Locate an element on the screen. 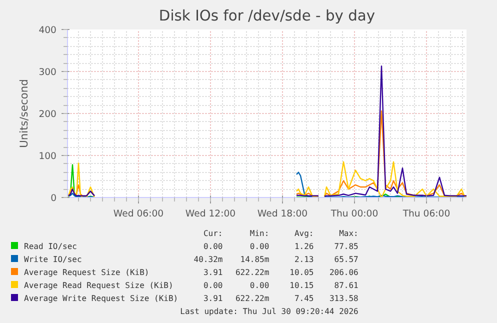 The width and height of the screenshot is (497, 323). text: Cur: is located at coordinates (213, 234).